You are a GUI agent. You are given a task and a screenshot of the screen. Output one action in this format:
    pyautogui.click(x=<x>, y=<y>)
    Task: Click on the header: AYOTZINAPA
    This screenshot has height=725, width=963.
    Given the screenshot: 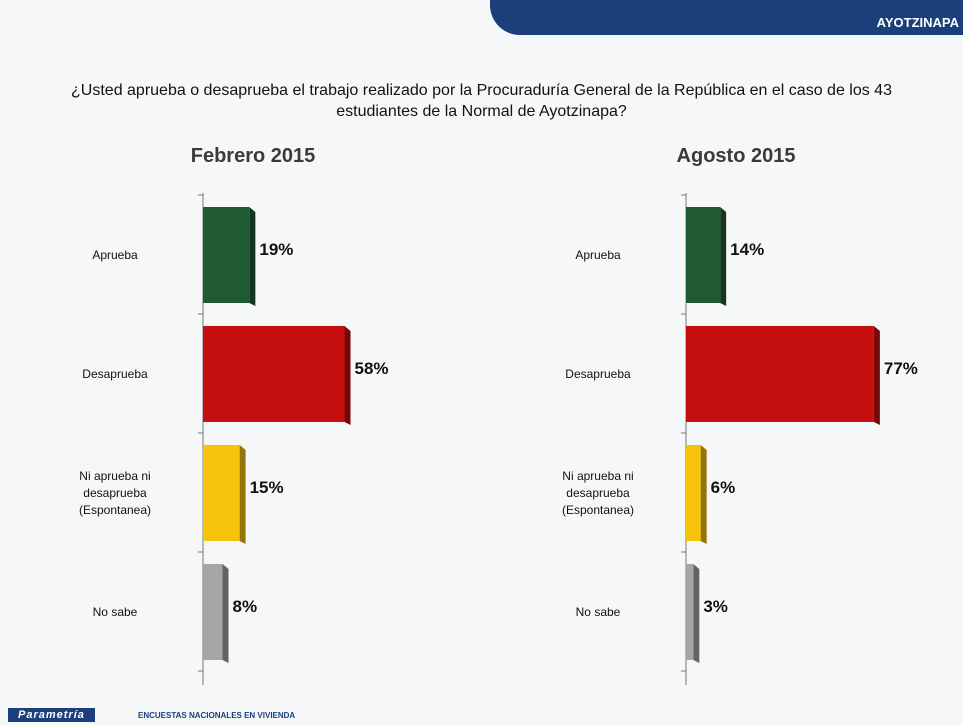 What is the action you would take?
    pyautogui.click(x=726, y=17)
    